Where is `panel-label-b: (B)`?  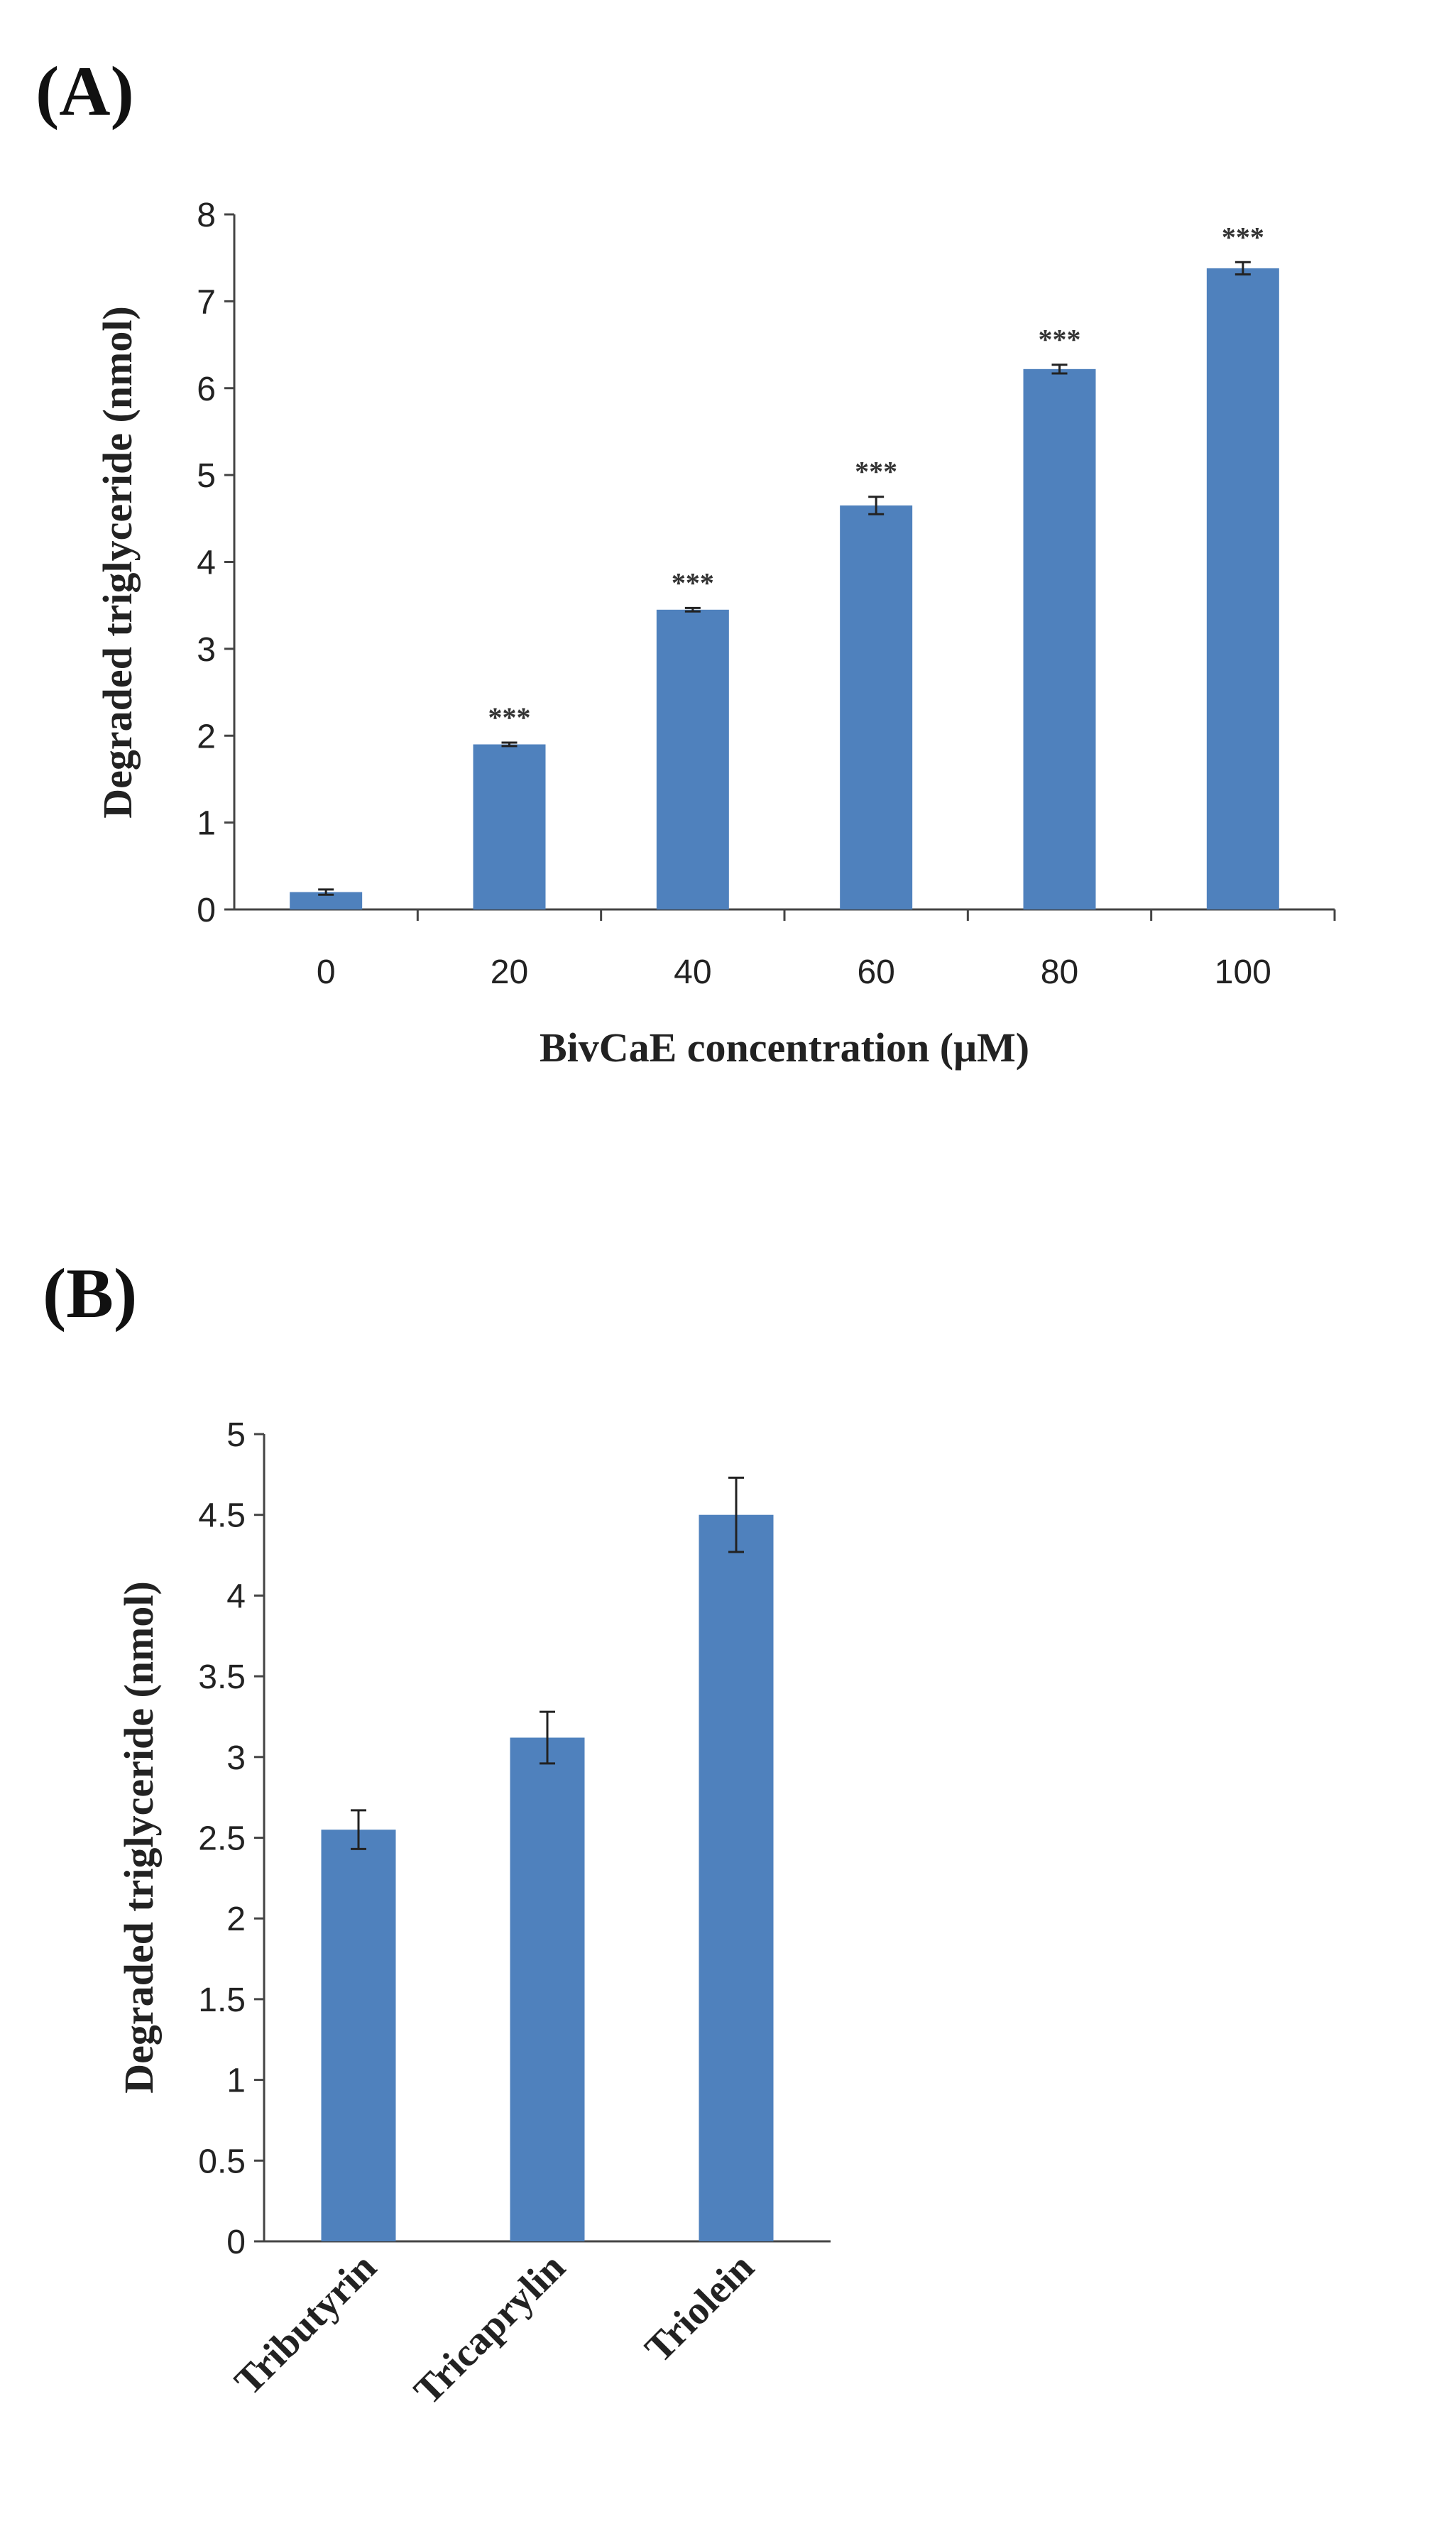
panel-label-b: (B) is located at coordinates (90, 1294).